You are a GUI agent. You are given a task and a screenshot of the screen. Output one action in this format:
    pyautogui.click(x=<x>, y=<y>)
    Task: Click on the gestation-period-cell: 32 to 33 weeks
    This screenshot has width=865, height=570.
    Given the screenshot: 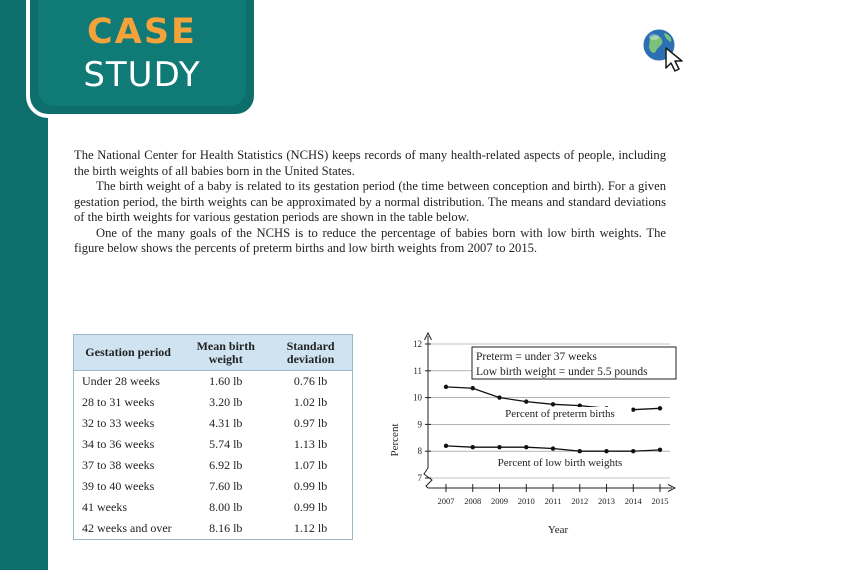 What is the action you would take?
    pyautogui.click(x=118, y=422)
    